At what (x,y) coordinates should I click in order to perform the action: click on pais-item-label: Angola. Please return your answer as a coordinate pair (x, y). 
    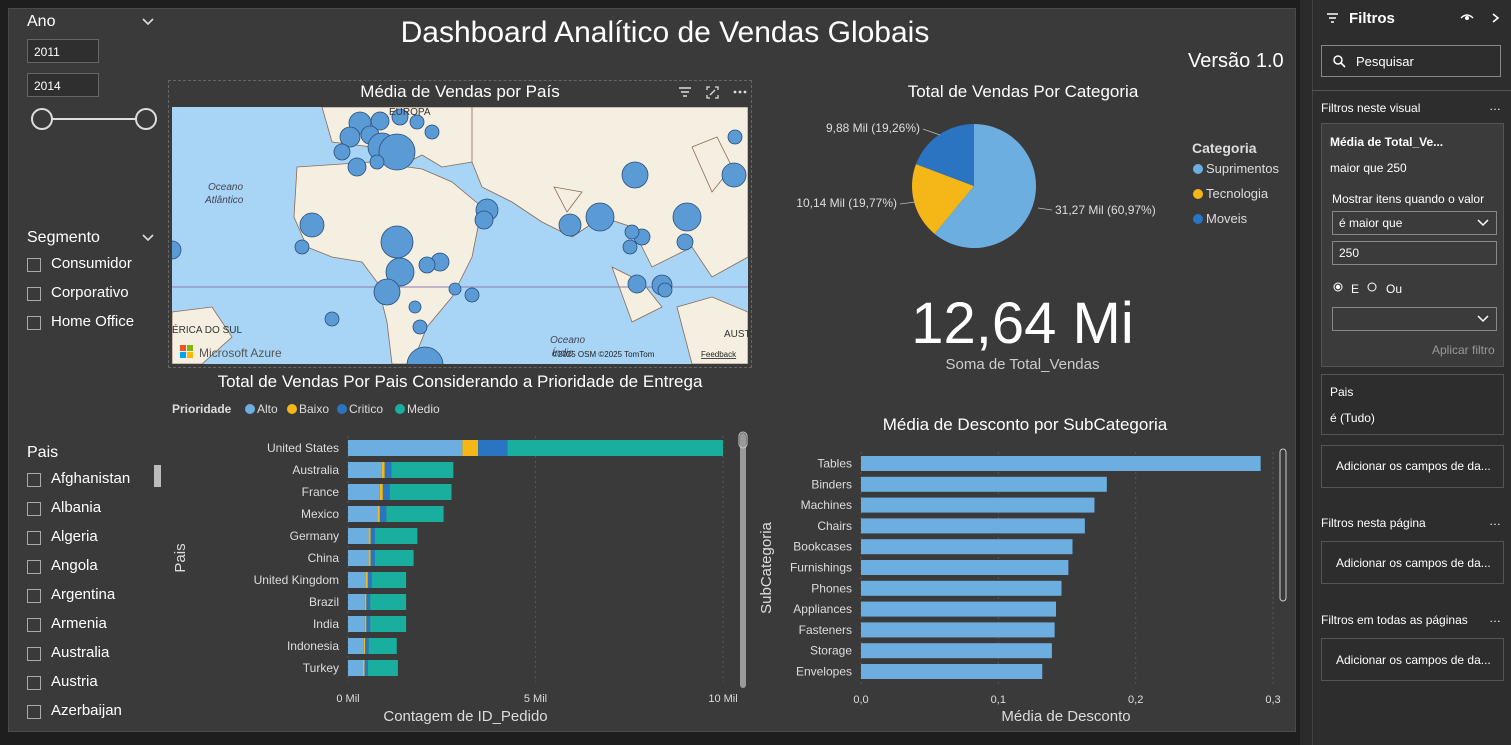
    Looking at the image, I should click on (74, 565).